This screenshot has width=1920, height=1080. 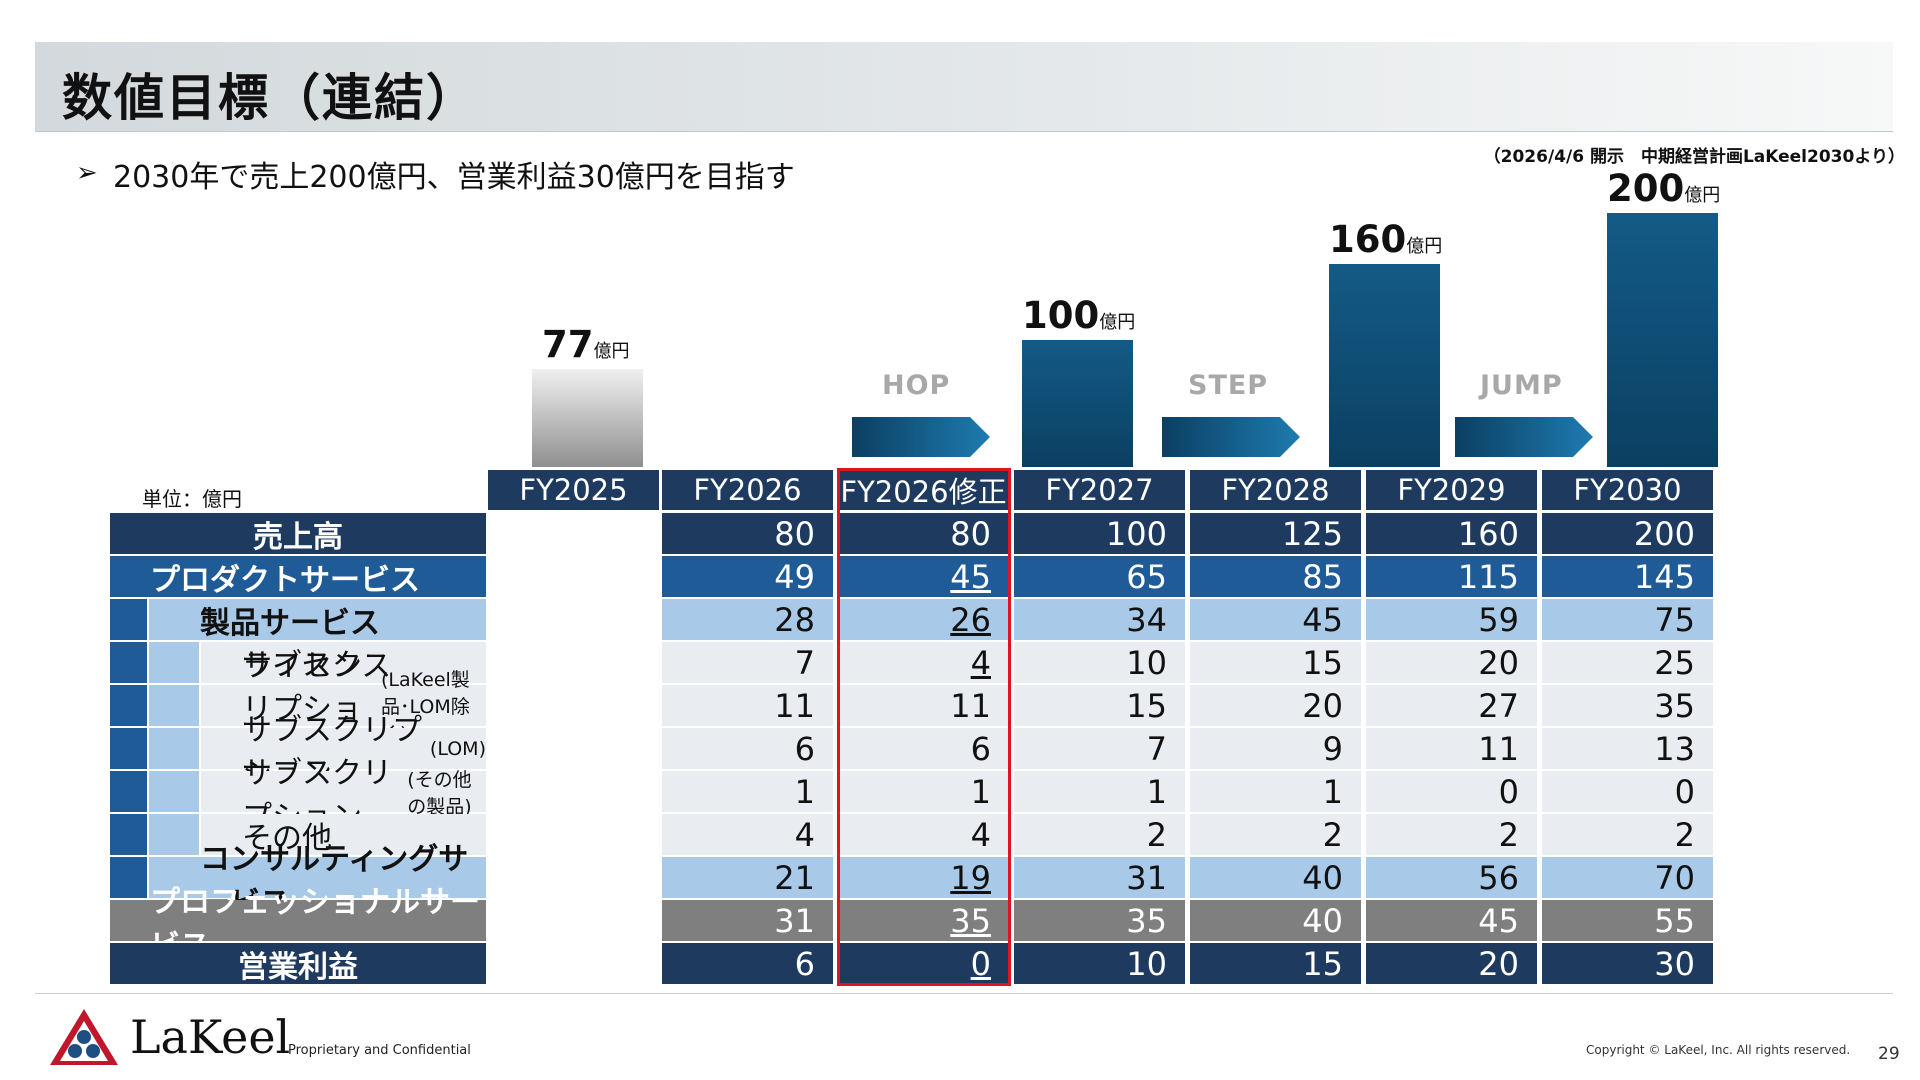 I want to click on table-cell: 55, so click(x=1627, y=920).